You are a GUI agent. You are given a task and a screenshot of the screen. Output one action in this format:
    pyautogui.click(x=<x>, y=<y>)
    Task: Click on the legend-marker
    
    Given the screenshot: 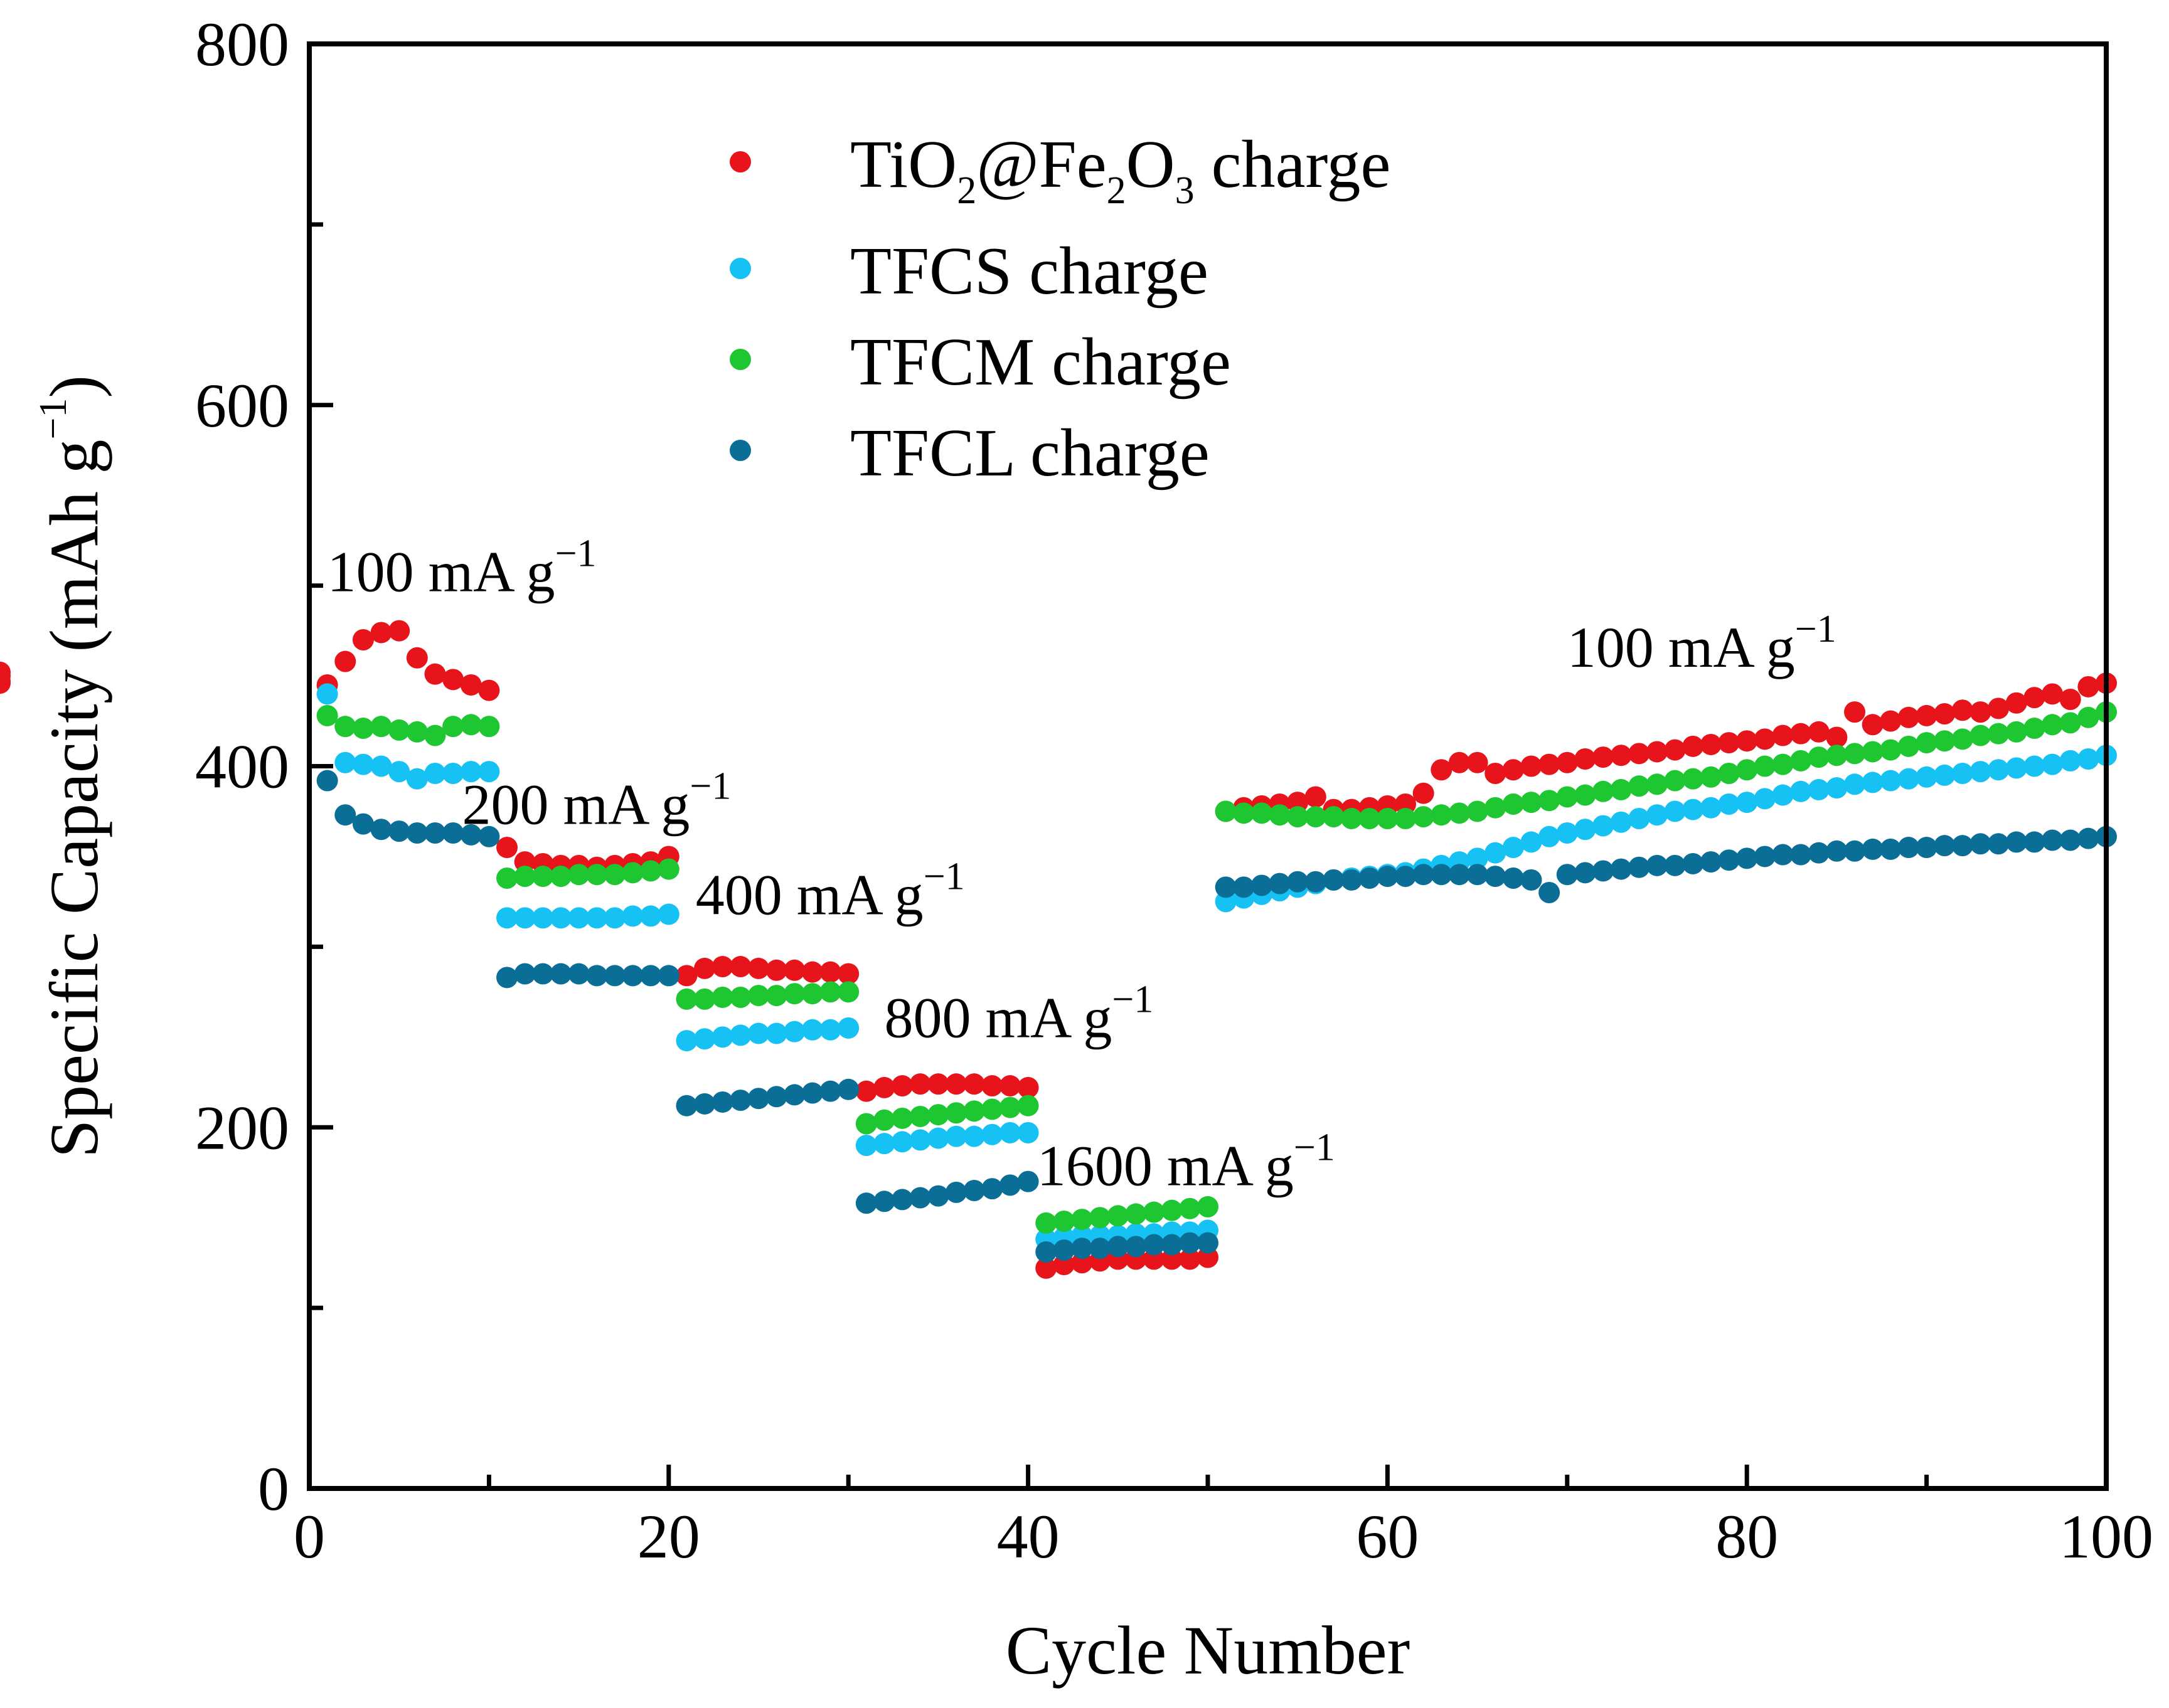 What is the action you would take?
    pyautogui.click(x=741, y=268)
    